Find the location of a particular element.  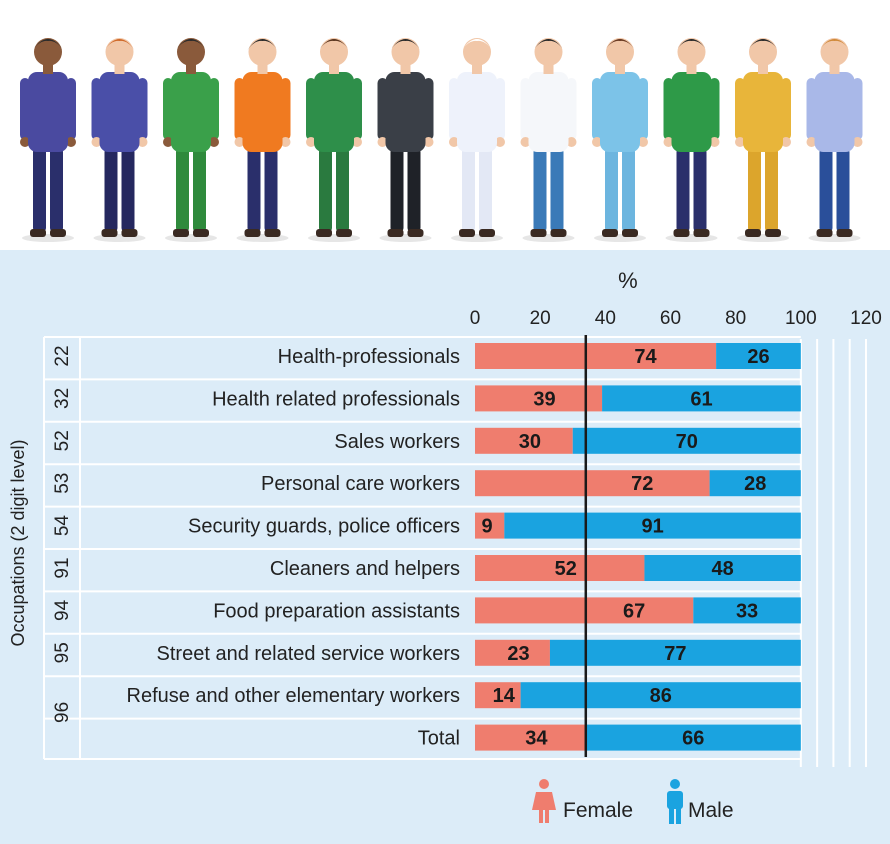

occupation-label: Health-professionals is located at coordinates (369, 357).